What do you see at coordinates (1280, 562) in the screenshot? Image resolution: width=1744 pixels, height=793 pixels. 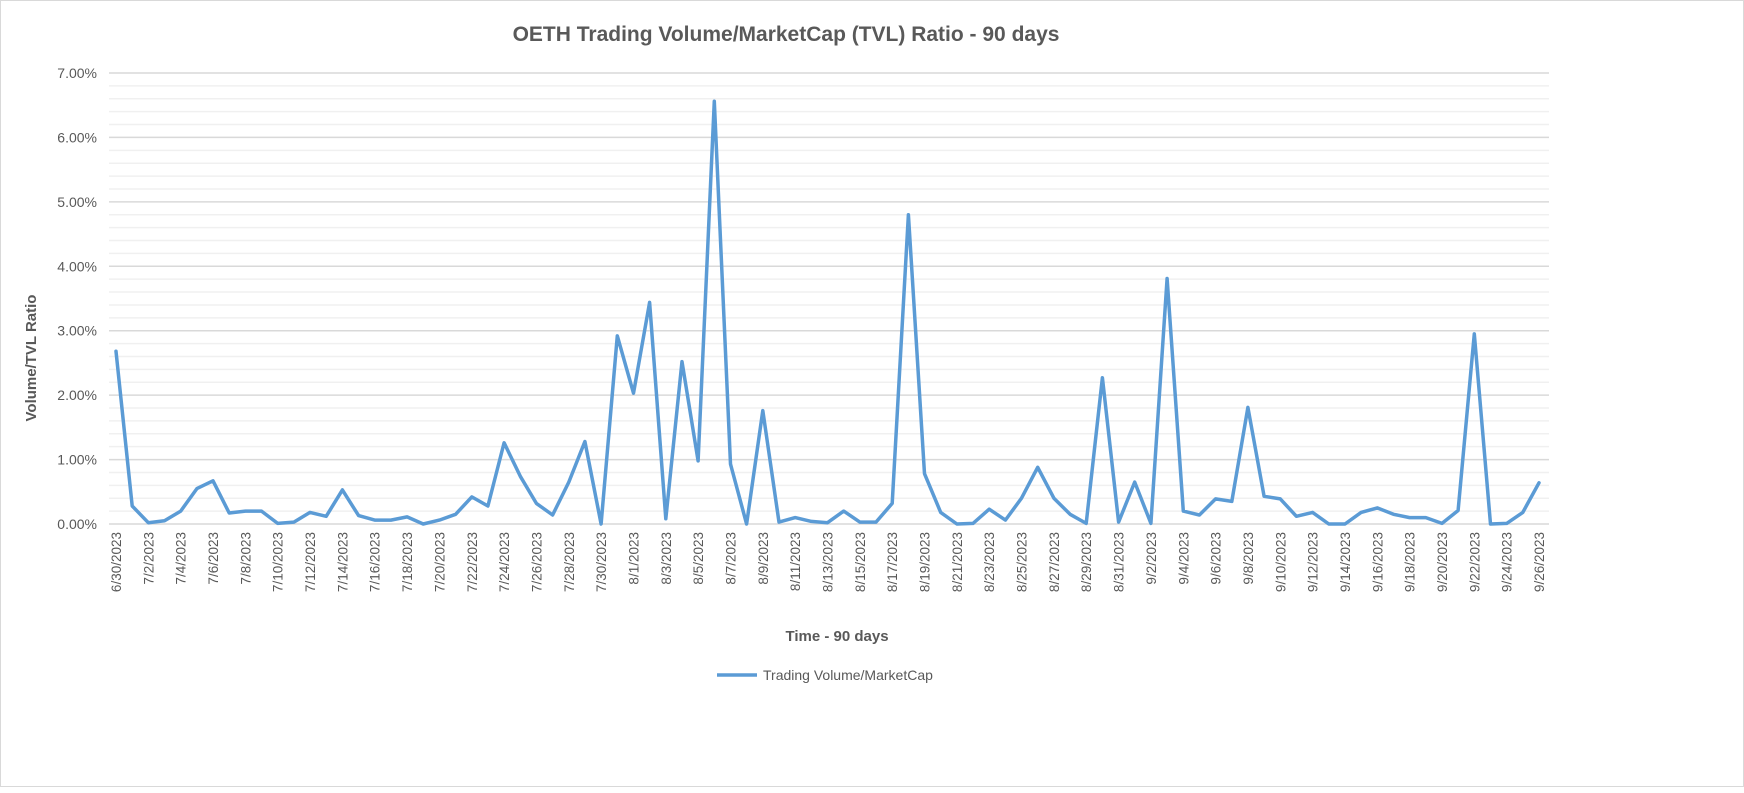 I see `x-tick-label: 9/10/2023` at bounding box center [1280, 562].